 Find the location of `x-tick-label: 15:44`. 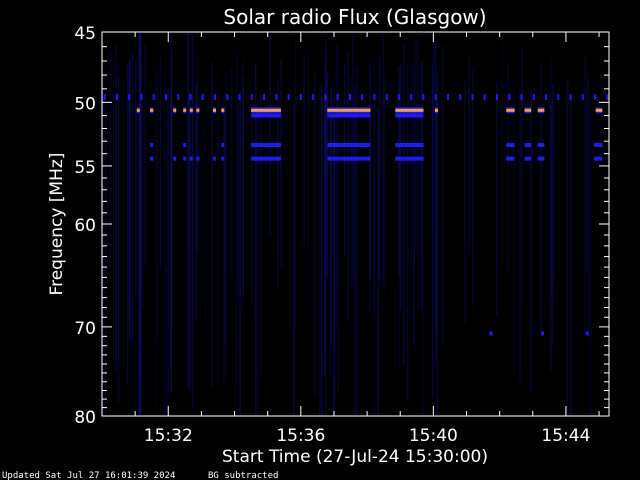

x-tick-label: 15:44 is located at coordinates (565, 436).